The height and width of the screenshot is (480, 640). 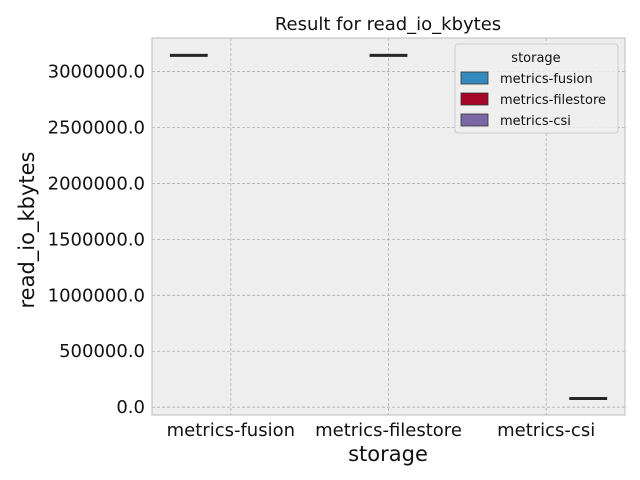 What do you see at coordinates (388, 24) in the screenshot?
I see `chart-title: Result for read_io_kbytes` at bounding box center [388, 24].